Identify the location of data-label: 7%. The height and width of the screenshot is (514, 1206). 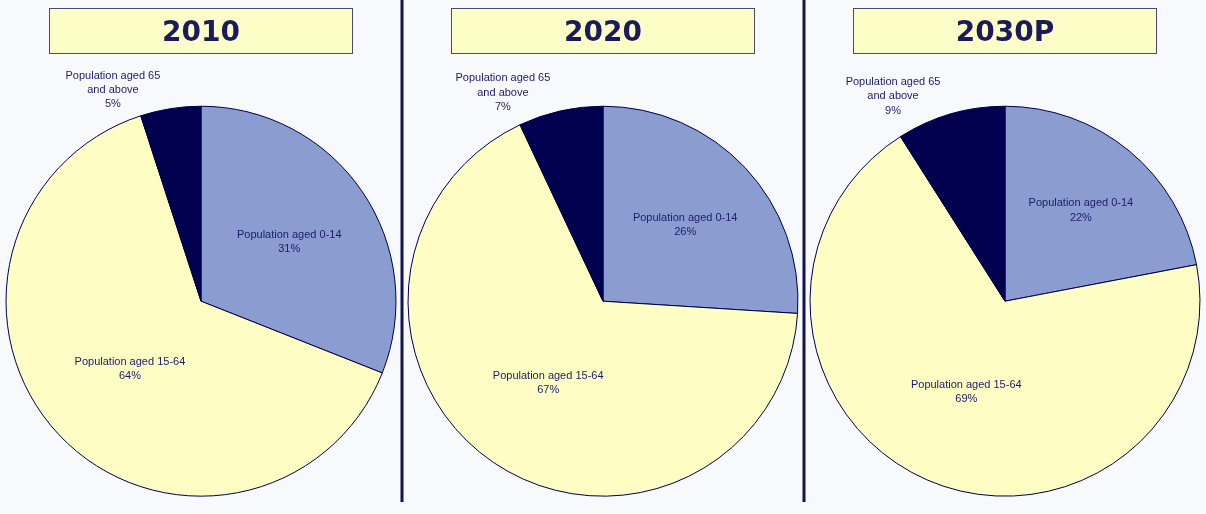
(503, 105).